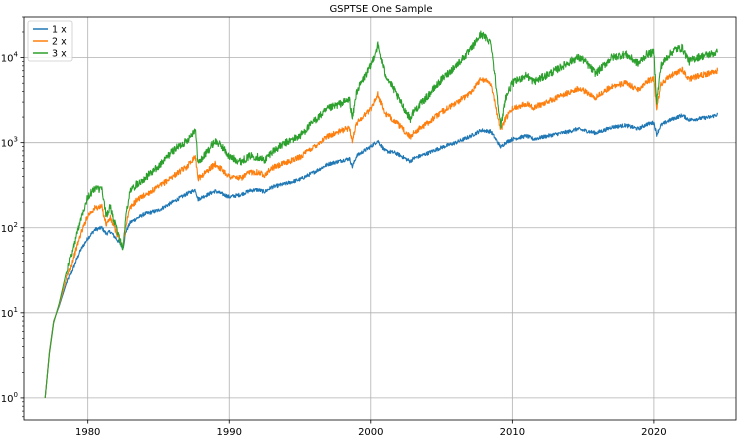 The width and height of the screenshot is (740, 440). I want to click on x-tick-label: 2000, so click(370, 432).